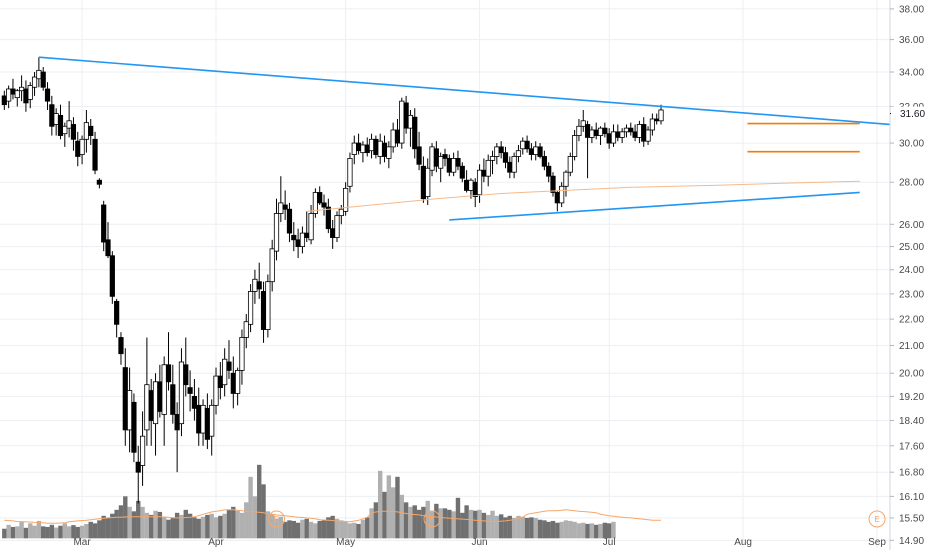  What do you see at coordinates (911, 183) in the screenshot?
I see `price-tick-label: 28.00` at bounding box center [911, 183].